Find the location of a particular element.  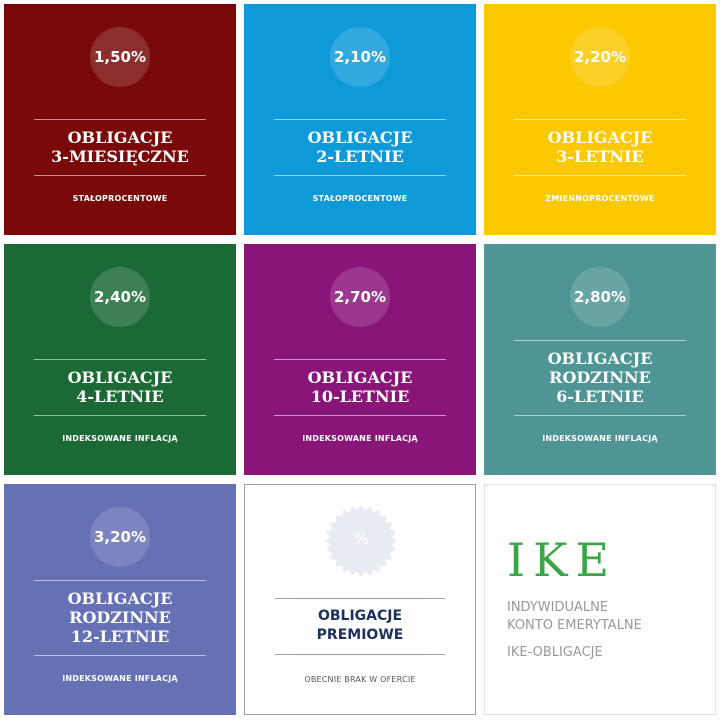

rate-badge: 3,20% is located at coordinates (120, 537).